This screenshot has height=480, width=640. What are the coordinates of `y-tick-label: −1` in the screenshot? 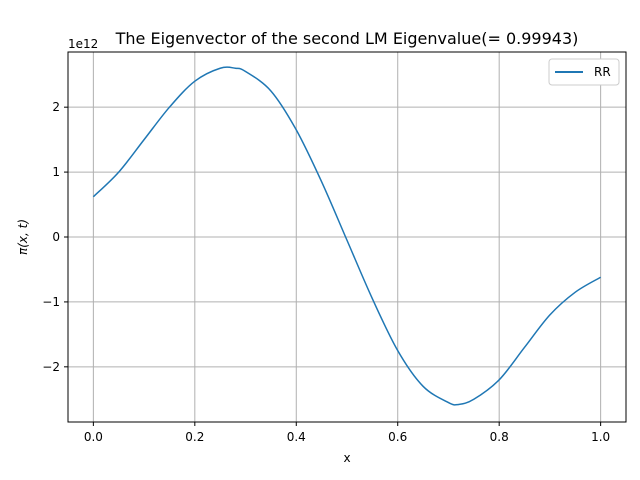 It's located at (51, 302).